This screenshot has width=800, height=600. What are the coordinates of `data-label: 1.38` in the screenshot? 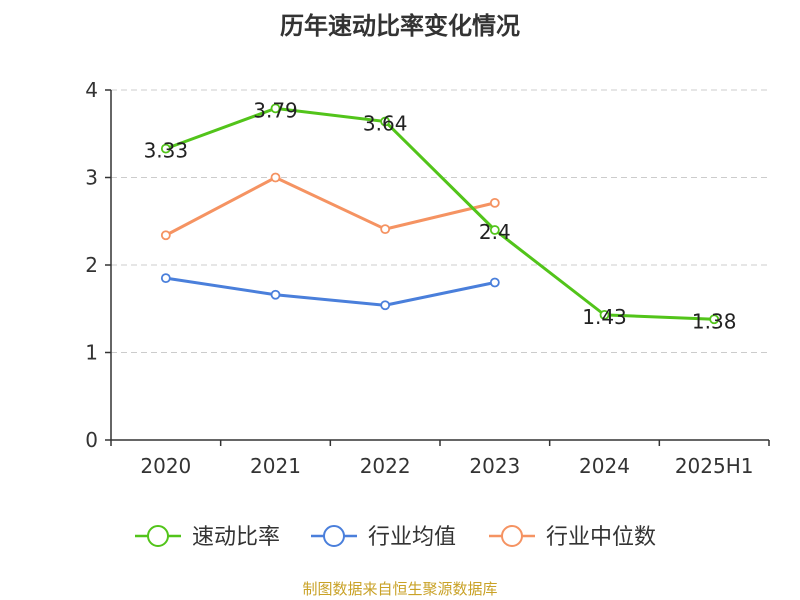 It's located at (714, 321).